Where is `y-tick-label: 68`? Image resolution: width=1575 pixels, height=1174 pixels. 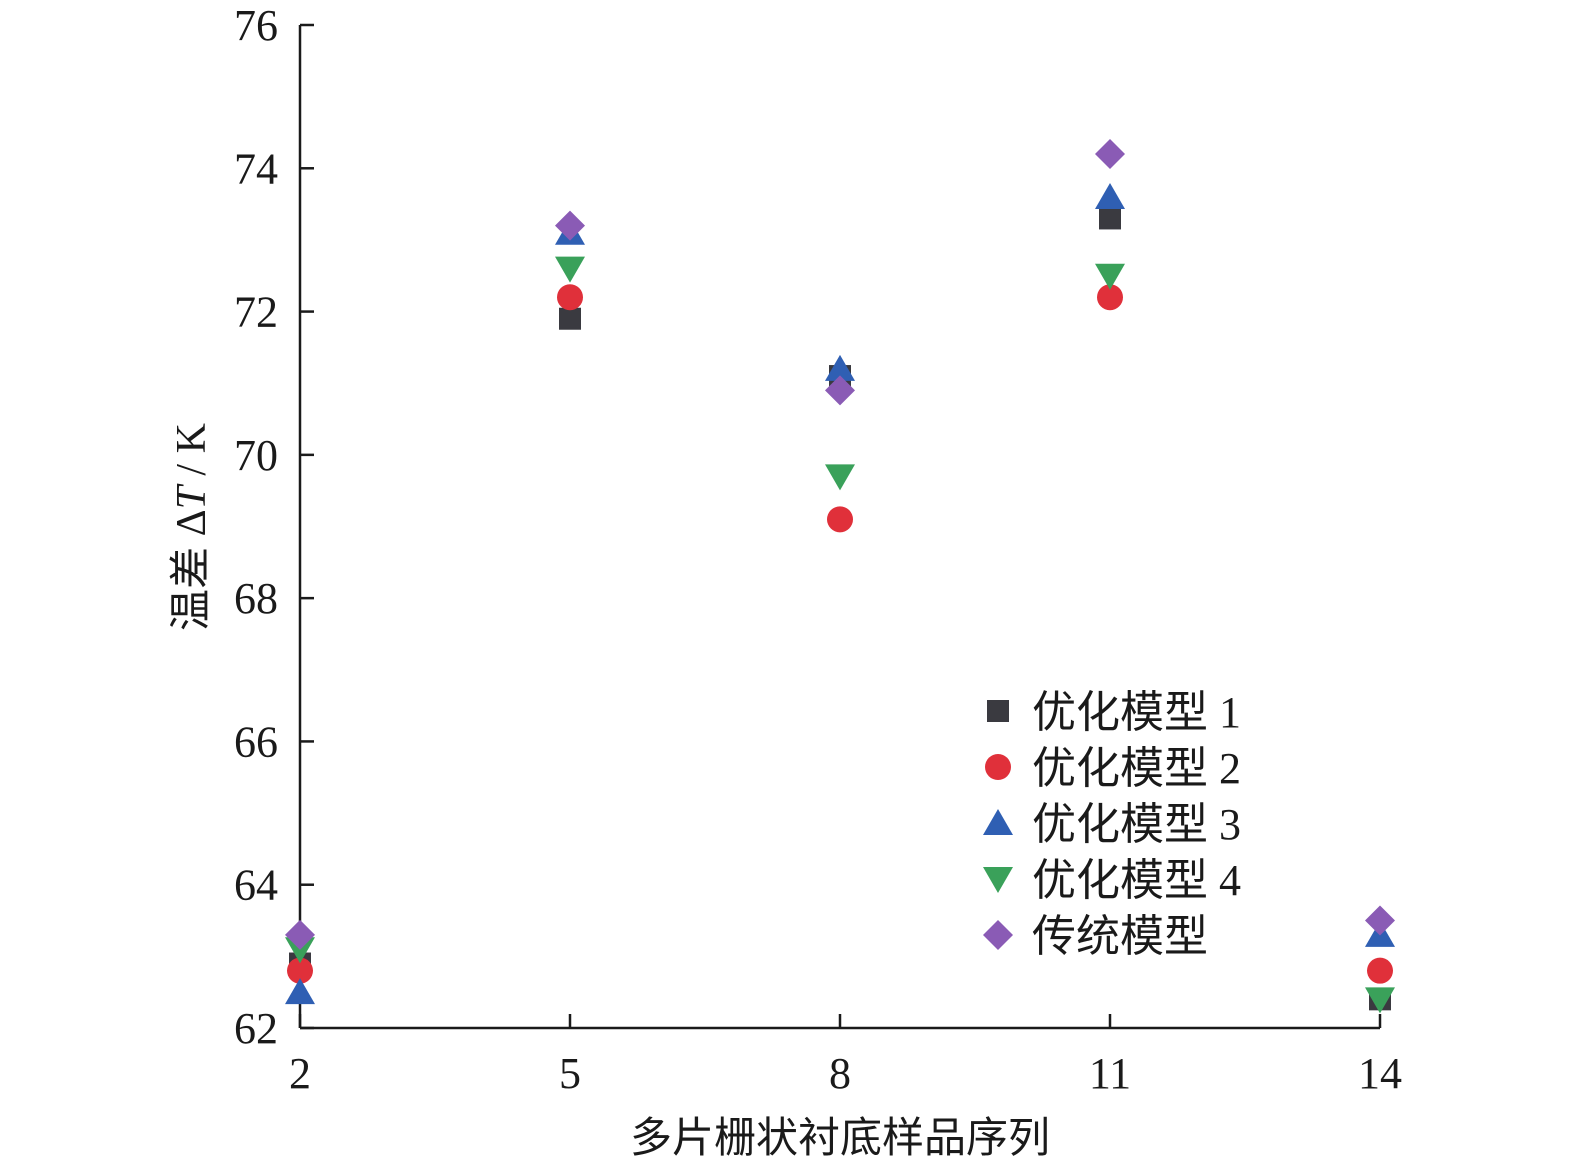 y-tick-label: 68 is located at coordinates (256, 598).